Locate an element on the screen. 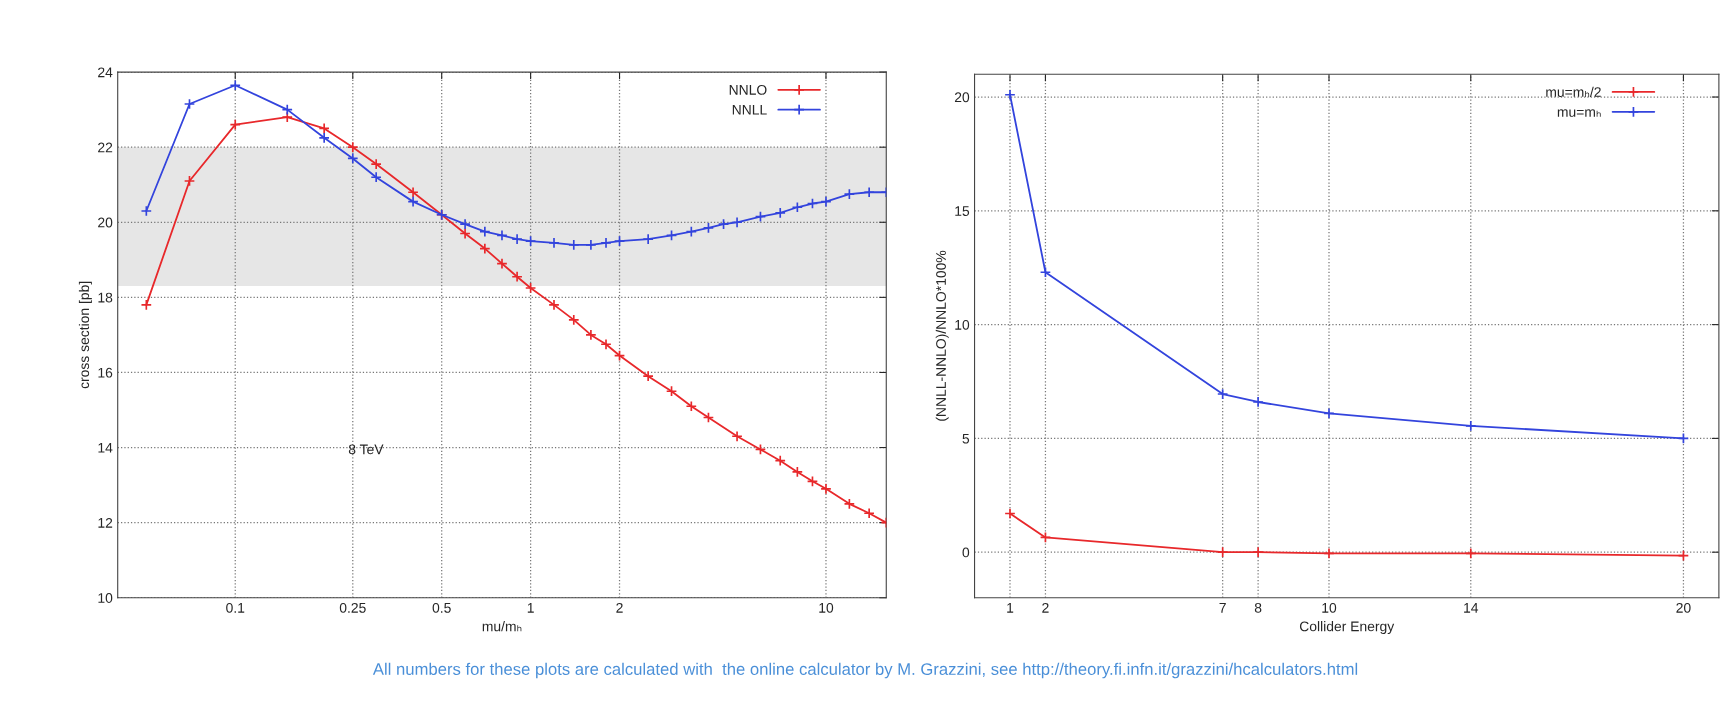 This screenshot has width=1731, height=721. y-axis-title: cross section [pb] is located at coordinates (85, 335).